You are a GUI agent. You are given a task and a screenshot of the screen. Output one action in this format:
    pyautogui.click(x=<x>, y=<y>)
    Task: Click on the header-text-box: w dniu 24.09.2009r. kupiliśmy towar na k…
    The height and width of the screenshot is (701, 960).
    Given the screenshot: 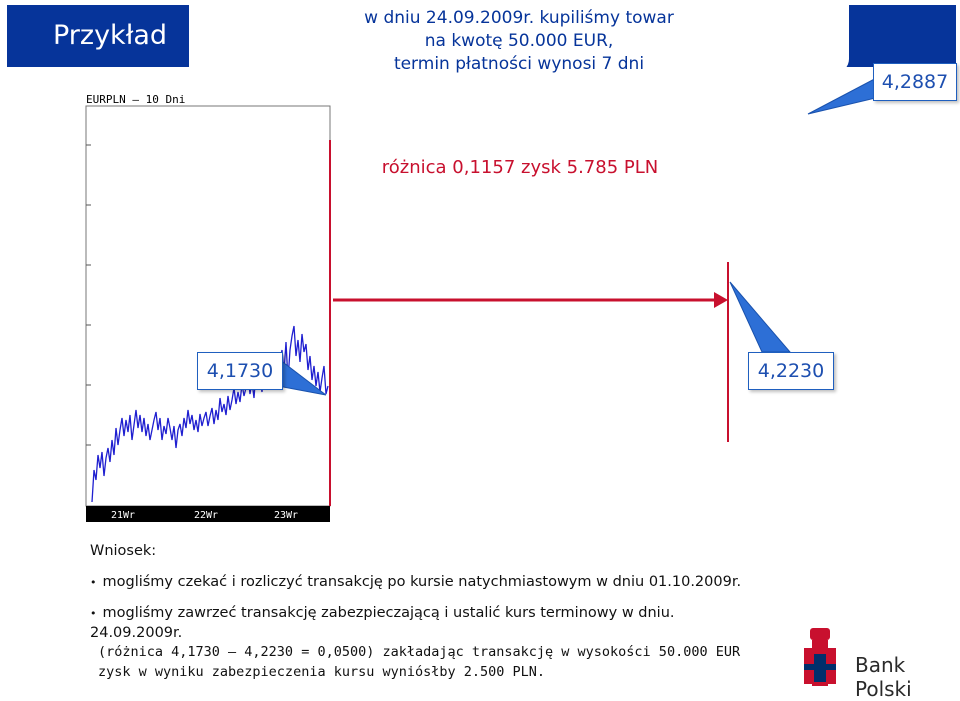 What is the action you would take?
    pyautogui.click(x=519, y=39)
    